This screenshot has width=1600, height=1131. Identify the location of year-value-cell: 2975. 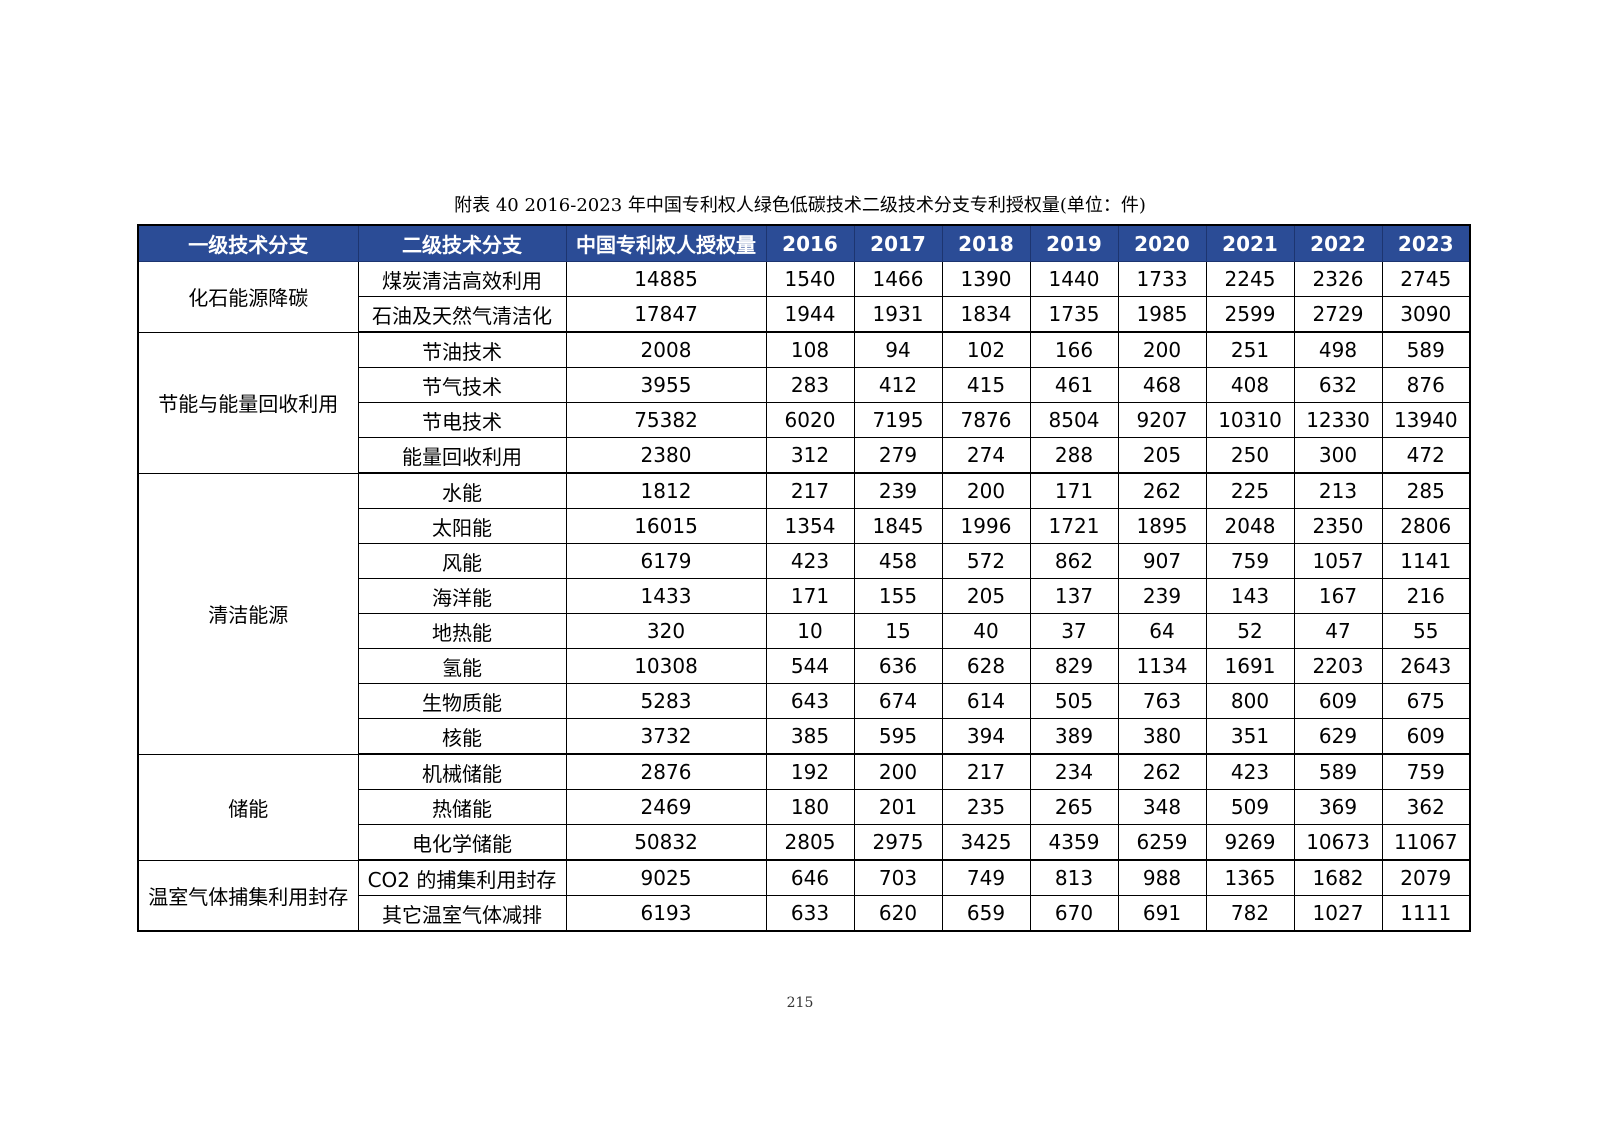
(898, 842).